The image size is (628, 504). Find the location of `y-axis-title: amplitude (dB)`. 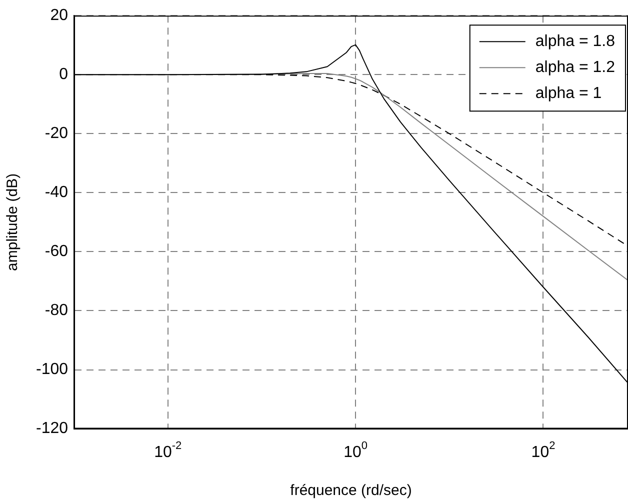

y-axis-title: amplitude (dB) is located at coordinates (13, 222).